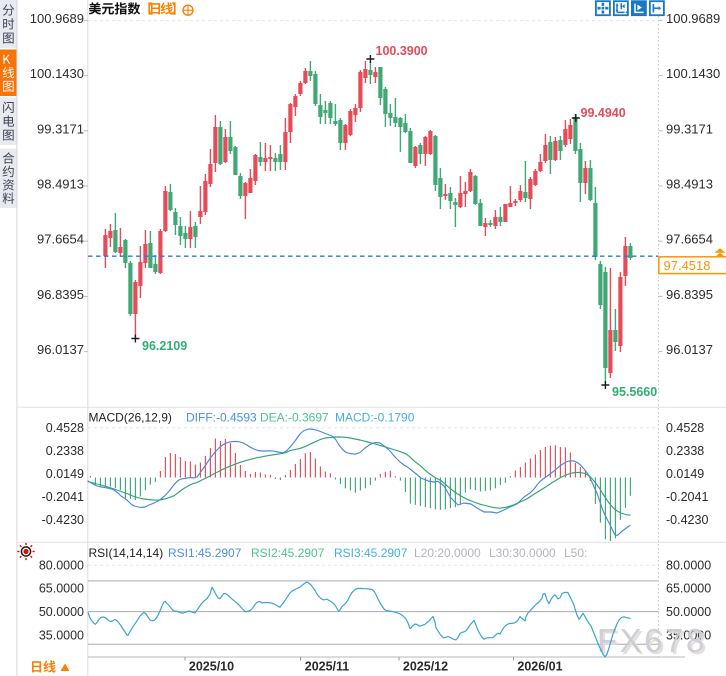 The image size is (726, 676). What do you see at coordinates (371, 553) in the screenshot?
I see `svg-text: RSI3:45.2907` at bounding box center [371, 553].